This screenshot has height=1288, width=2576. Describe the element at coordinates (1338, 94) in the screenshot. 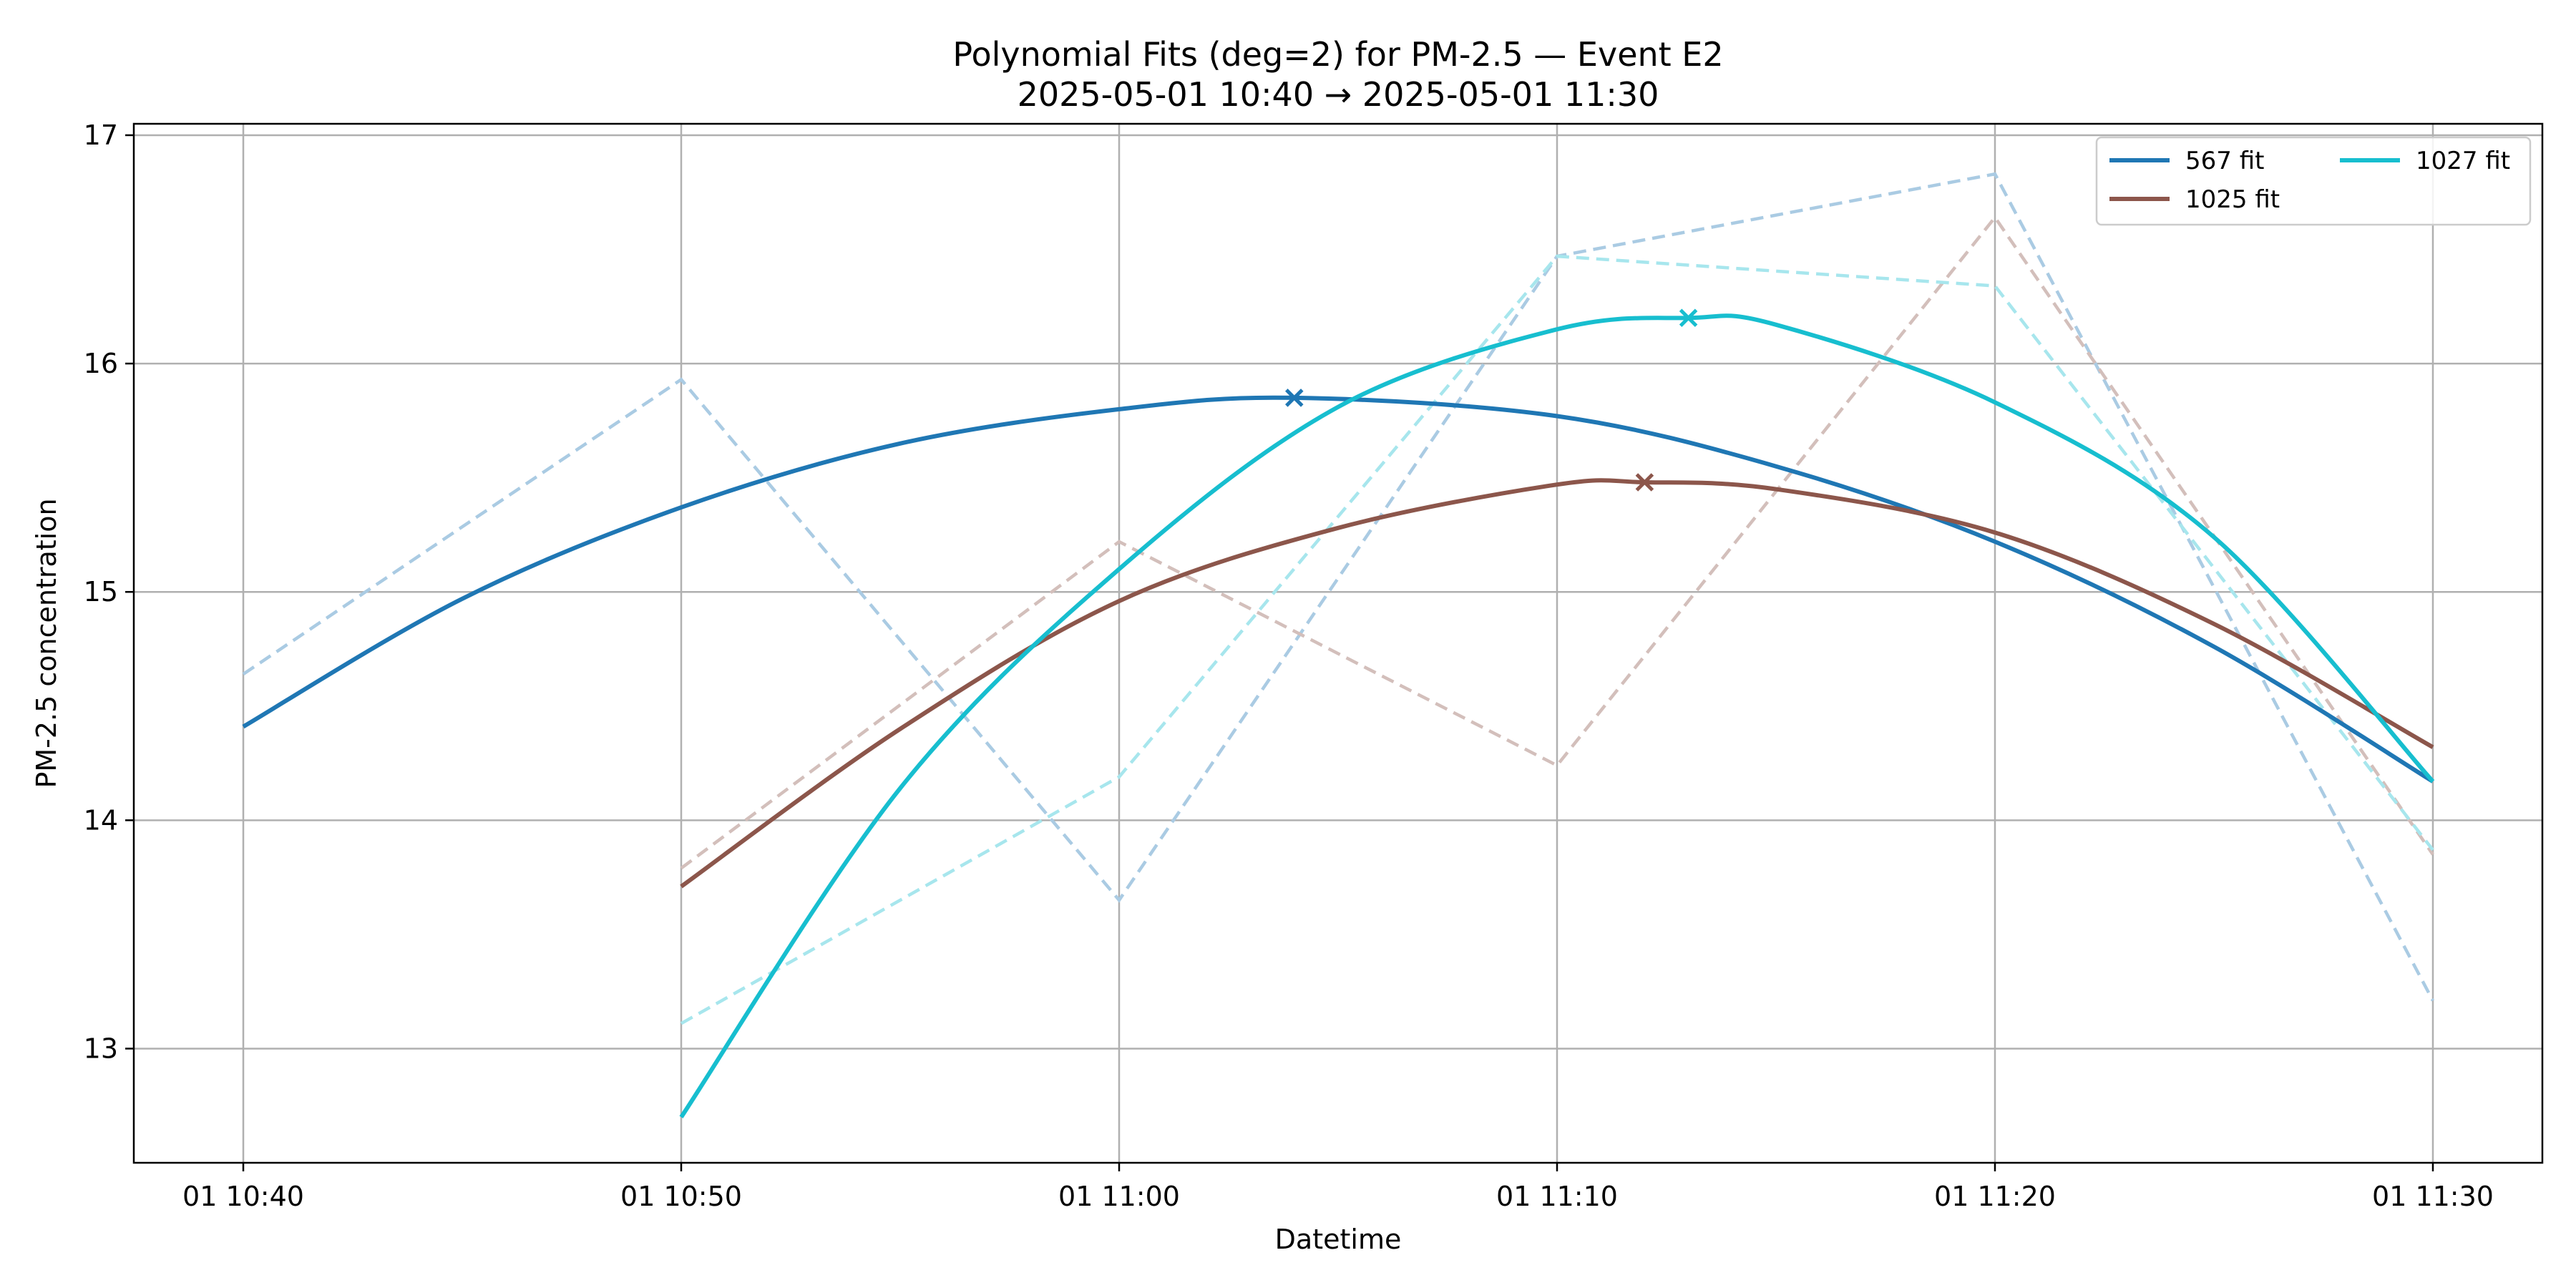

I see `chart-subtitle: 2025-05-01 10:40 → 2025-05-01 11:30` at that location.